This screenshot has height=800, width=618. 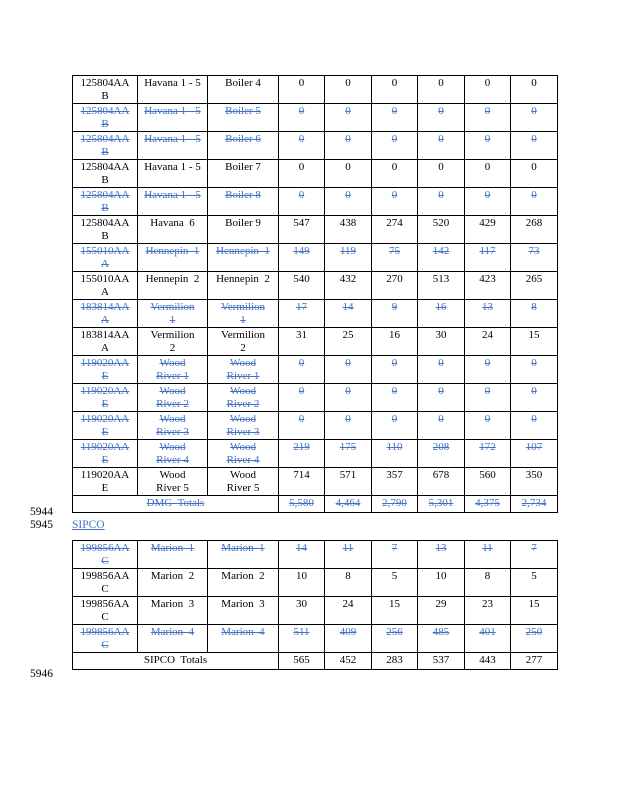 I want to click on plant-name: Marion 2, so click(x=172, y=576).